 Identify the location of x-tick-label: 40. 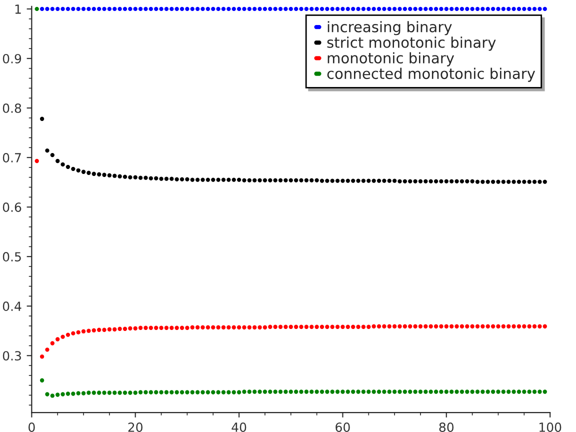
(239, 427).